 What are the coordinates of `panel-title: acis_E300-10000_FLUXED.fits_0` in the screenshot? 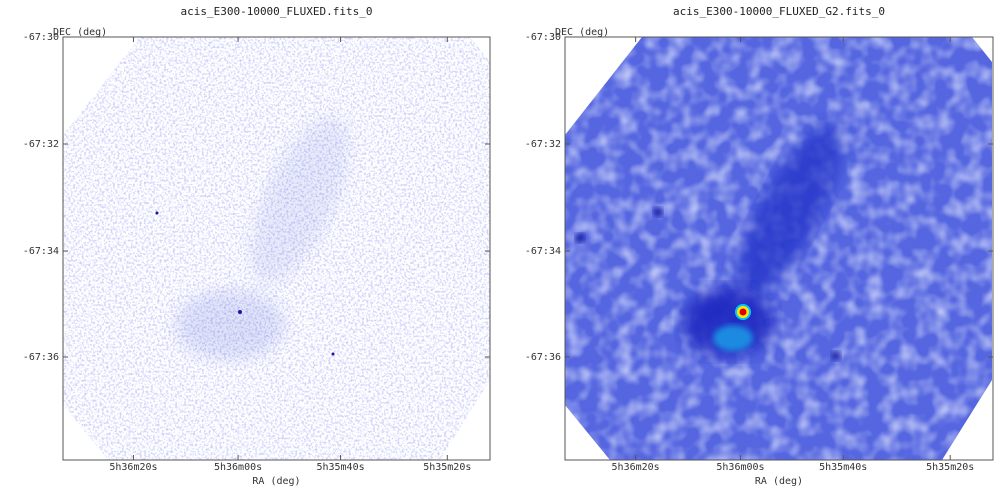 It's located at (276, 11).